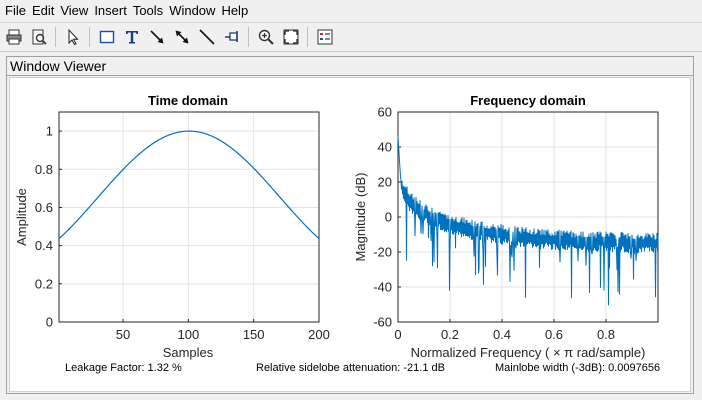 The width and height of the screenshot is (702, 400). Describe the element at coordinates (110, 10) in the screenshot. I see `menu-insert: Insert` at that location.